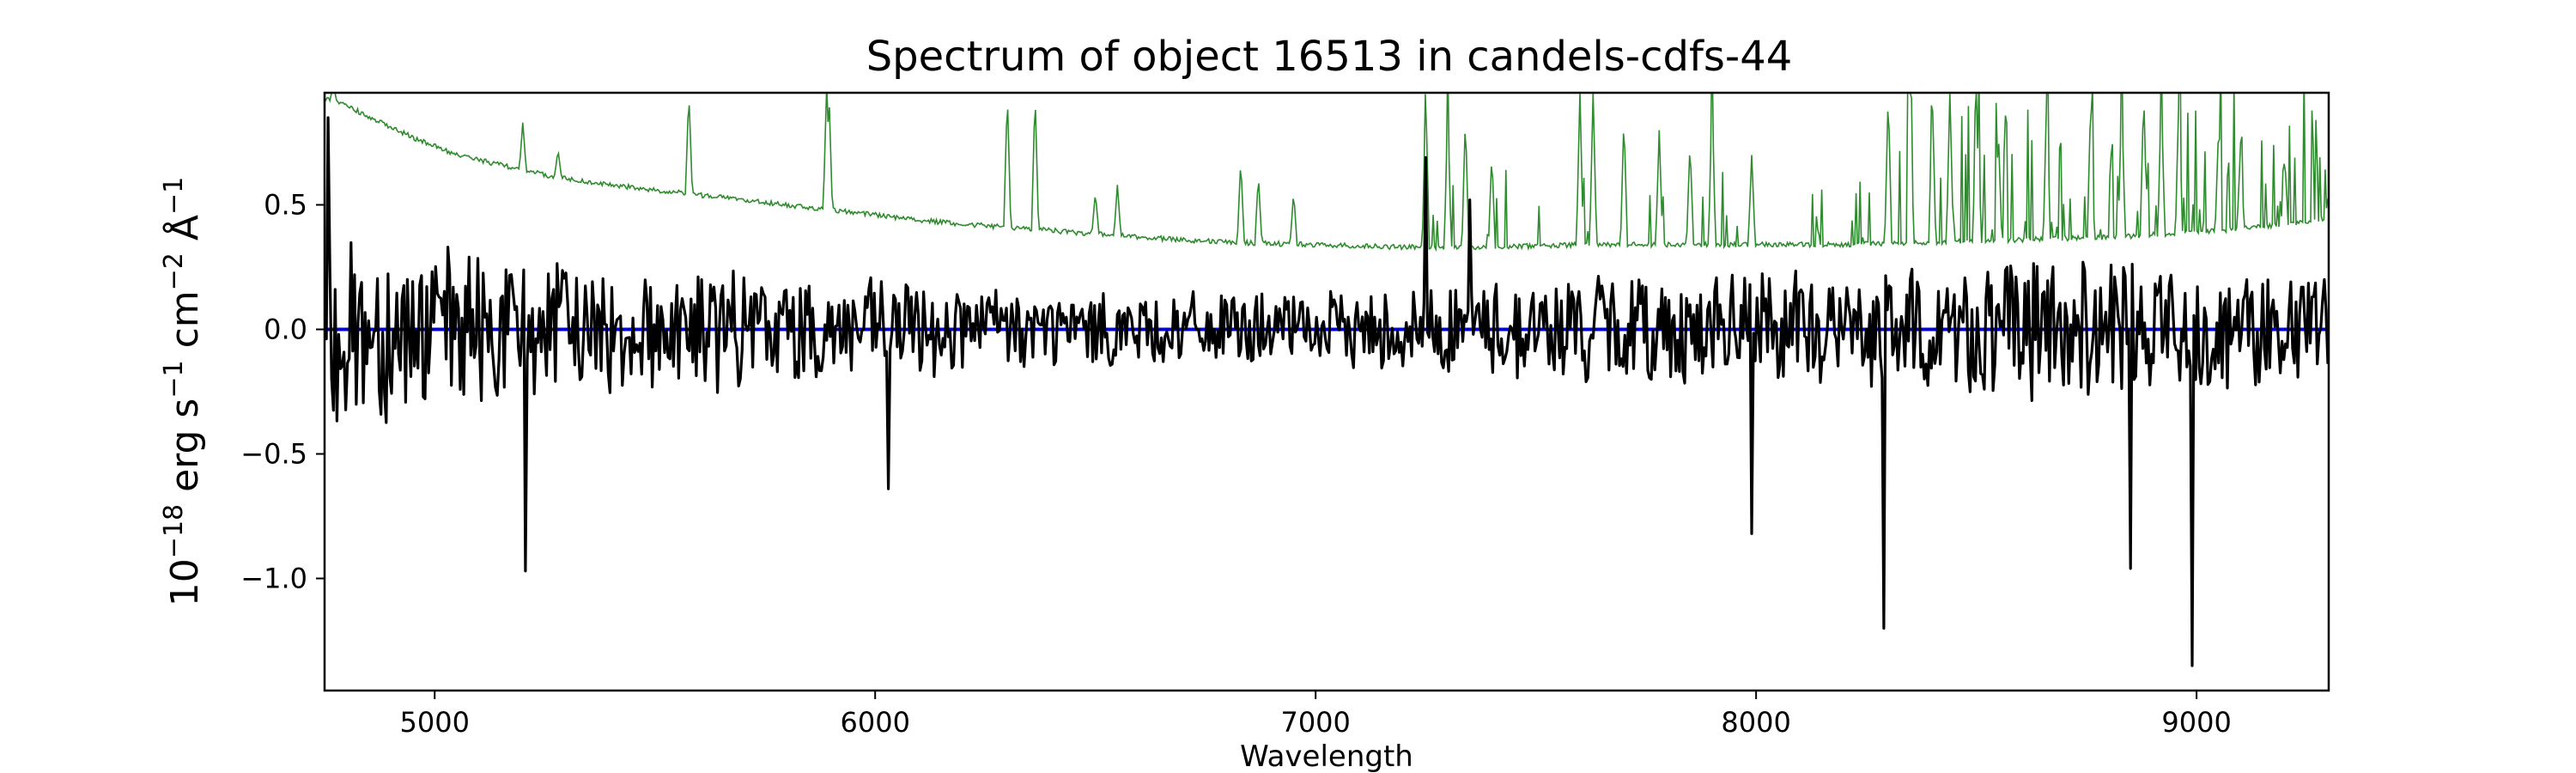  Describe the element at coordinates (2196, 722) in the screenshot. I see `x-tick-label: 9000` at that location.